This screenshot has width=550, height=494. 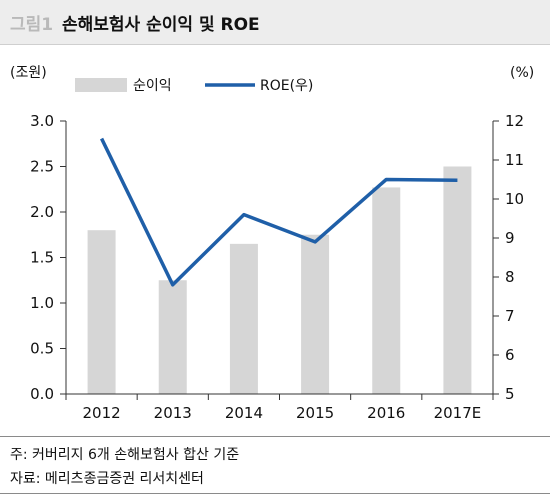 What do you see at coordinates (275, 22) in the screenshot?
I see `figure-header: 그림1 손해보험사 순이익 및 ROE` at bounding box center [275, 22].